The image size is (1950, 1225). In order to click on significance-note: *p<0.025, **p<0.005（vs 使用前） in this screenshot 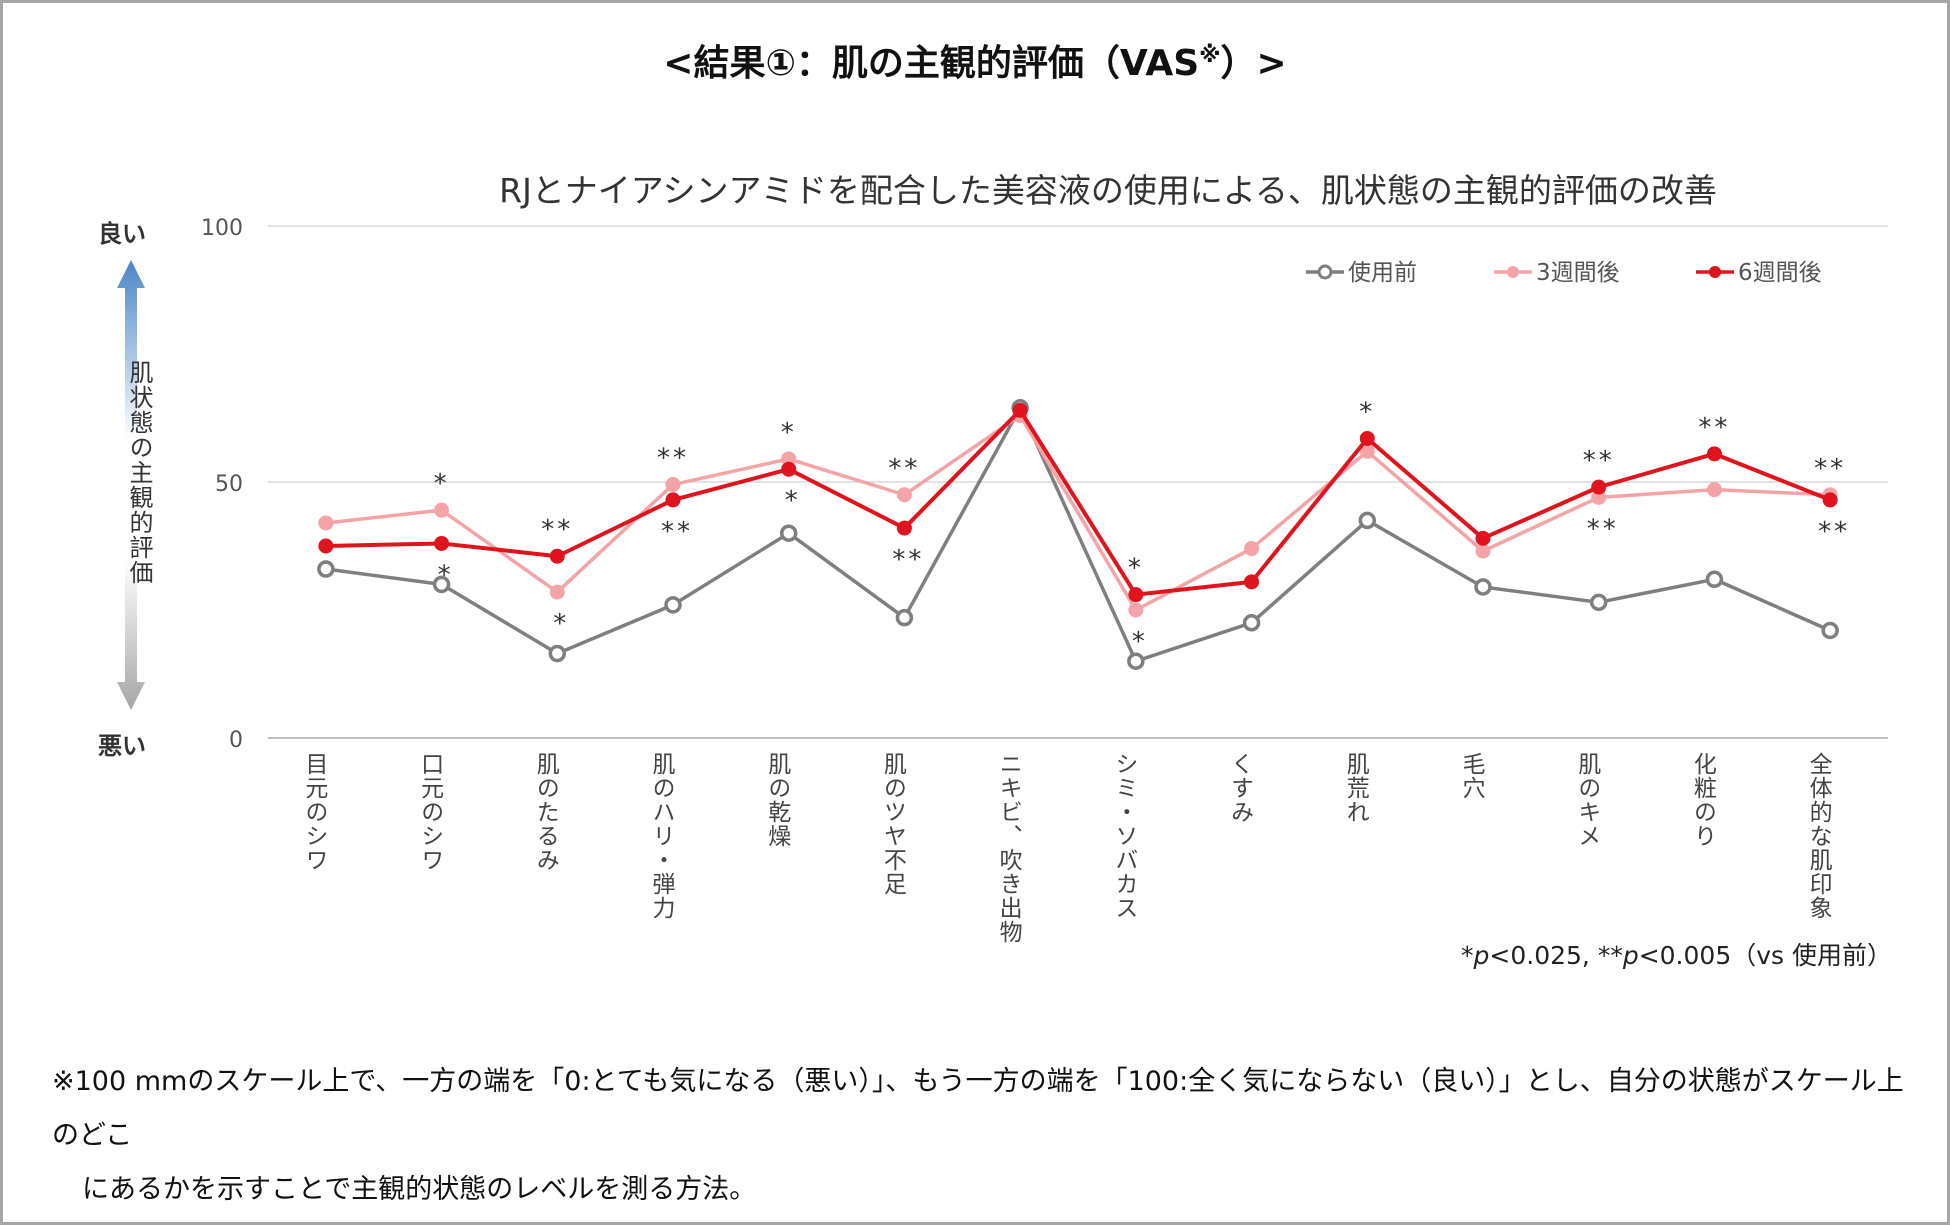, I will do `click(1676, 955)`.